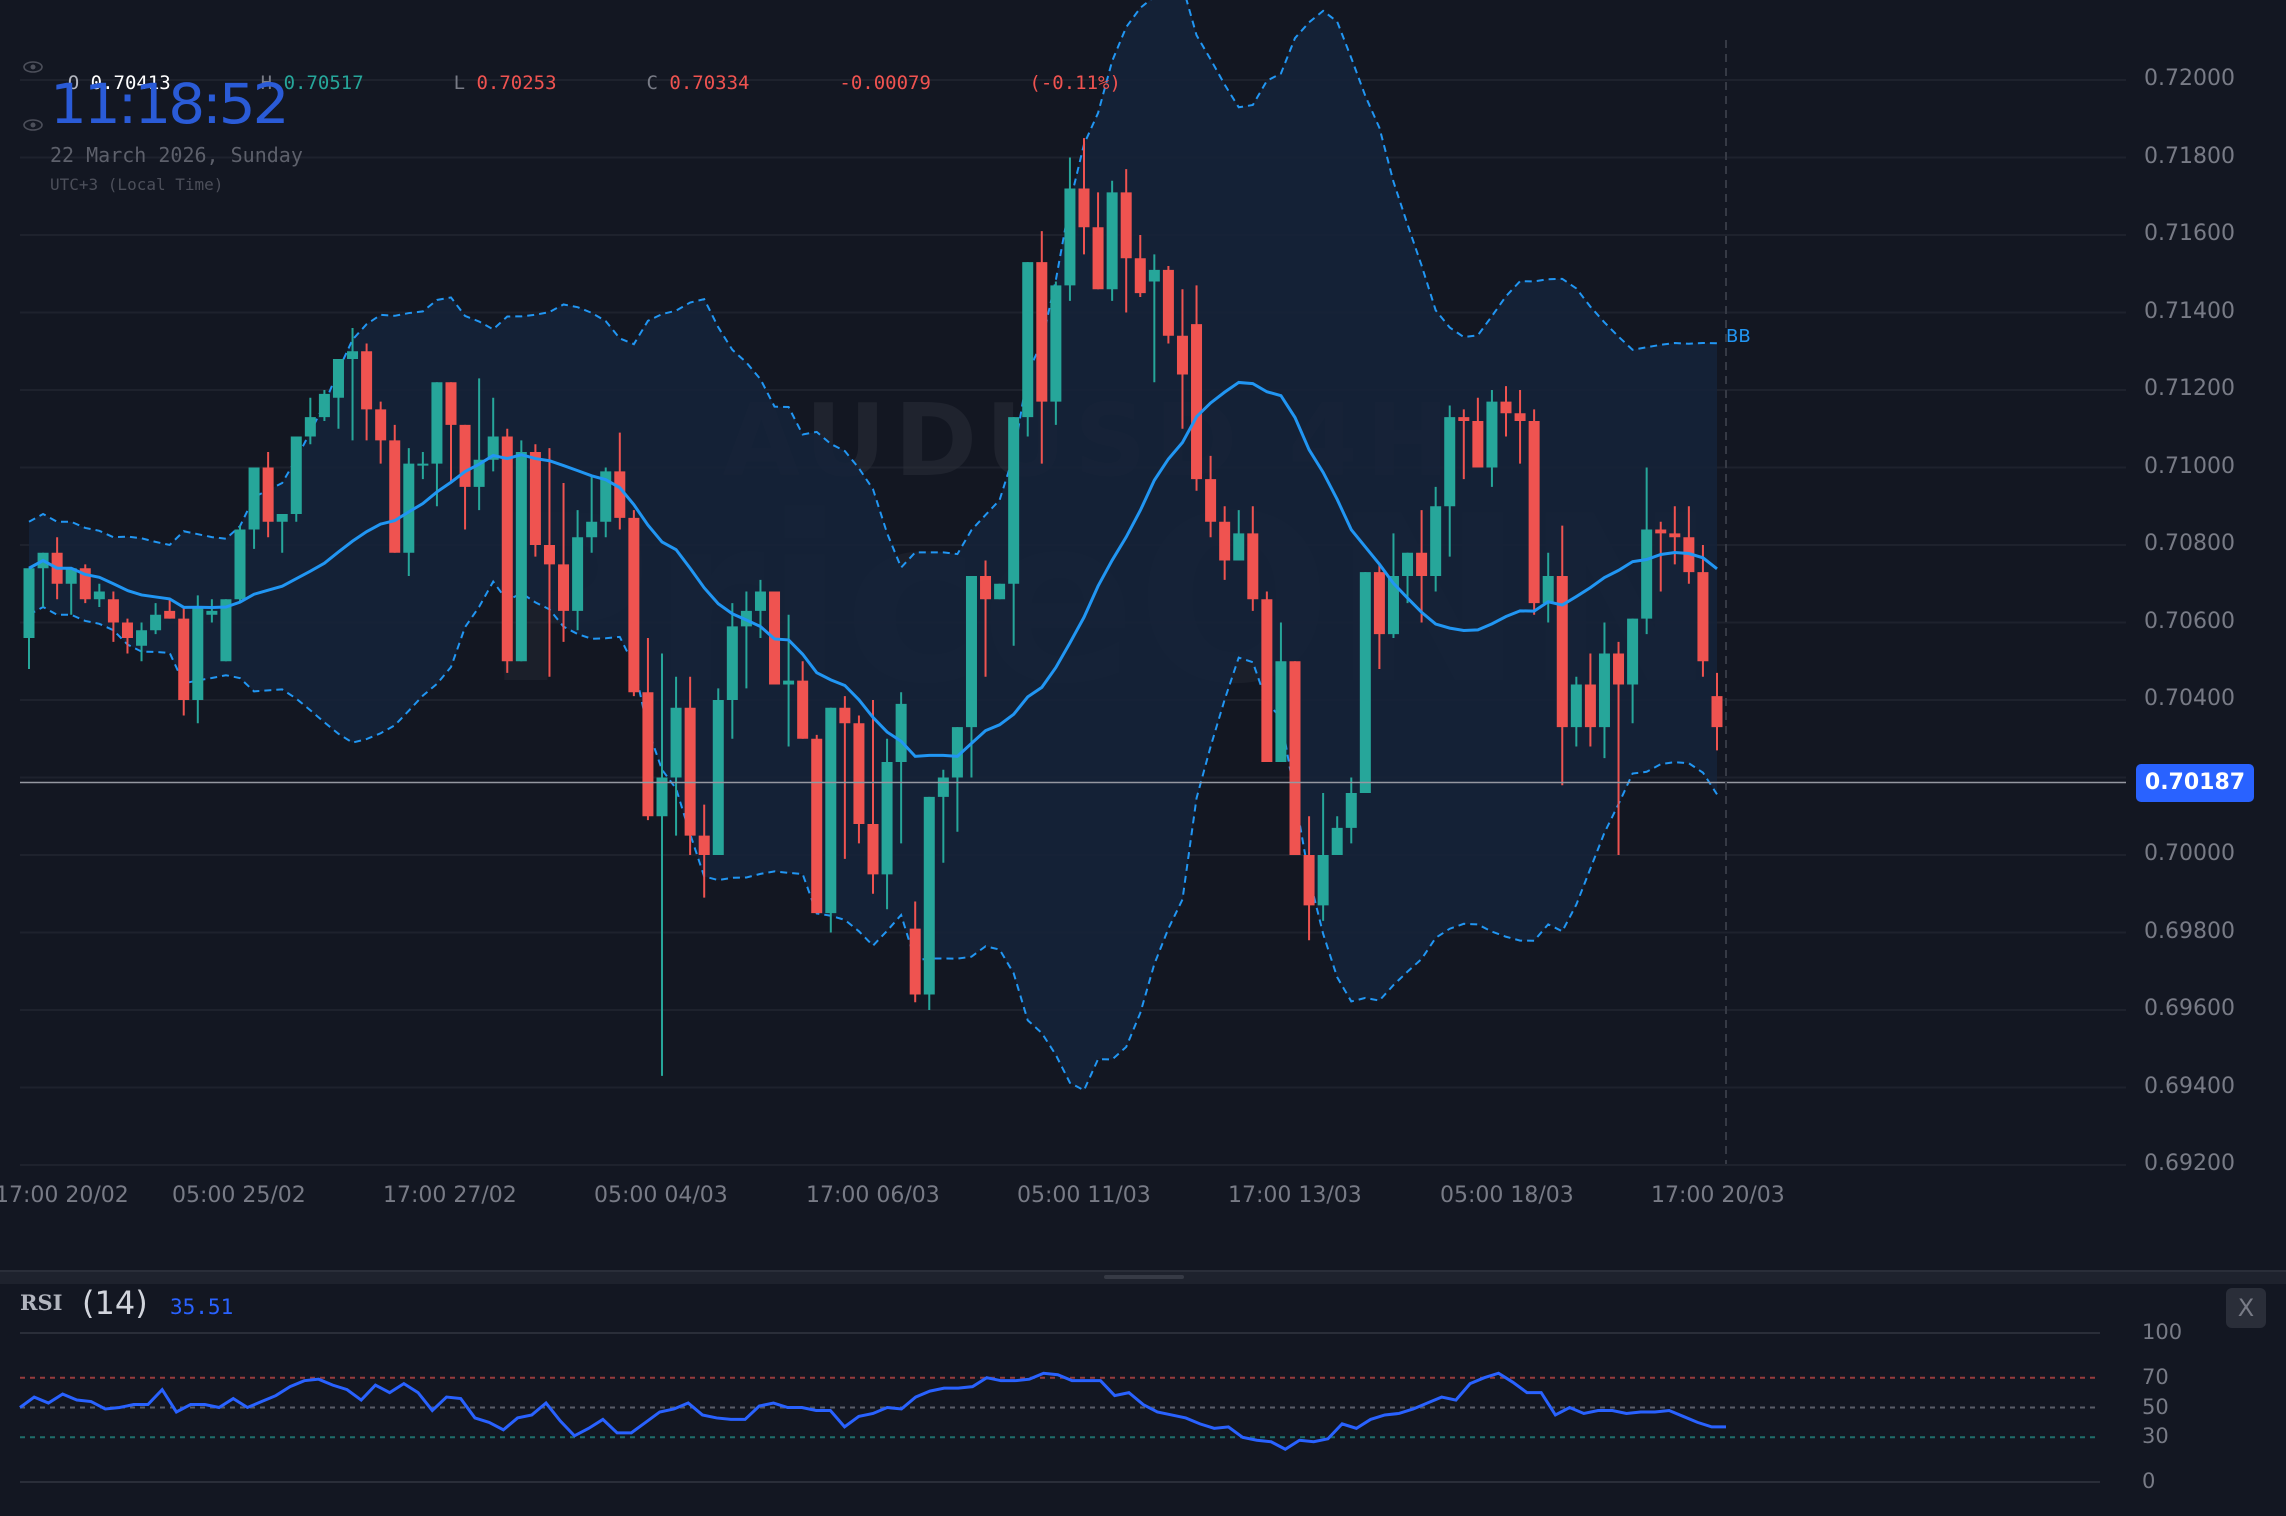 This screenshot has height=1516, width=2286. What do you see at coordinates (169, 104) in the screenshot?
I see `clock-time: 11:18:52` at bounding box center [169, 104].